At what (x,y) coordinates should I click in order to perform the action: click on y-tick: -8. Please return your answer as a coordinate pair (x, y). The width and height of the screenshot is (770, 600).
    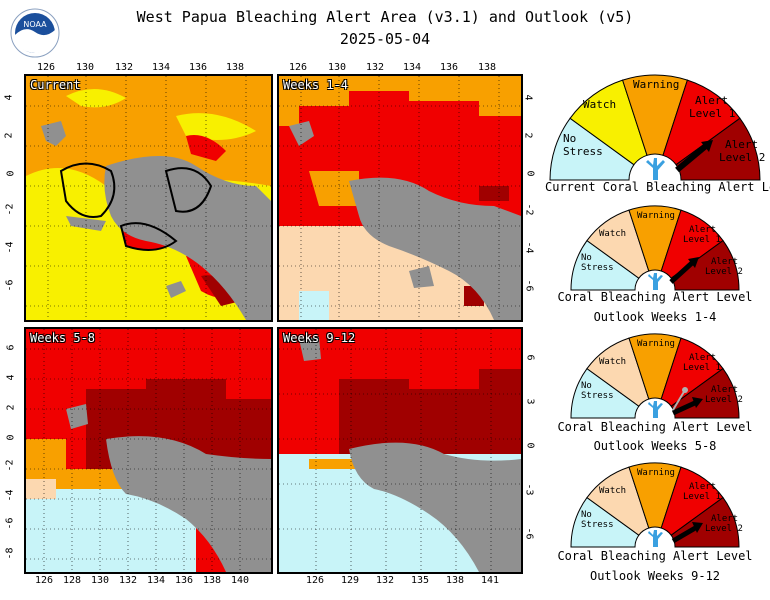
    Looking at the image, I should click on (10, 553).